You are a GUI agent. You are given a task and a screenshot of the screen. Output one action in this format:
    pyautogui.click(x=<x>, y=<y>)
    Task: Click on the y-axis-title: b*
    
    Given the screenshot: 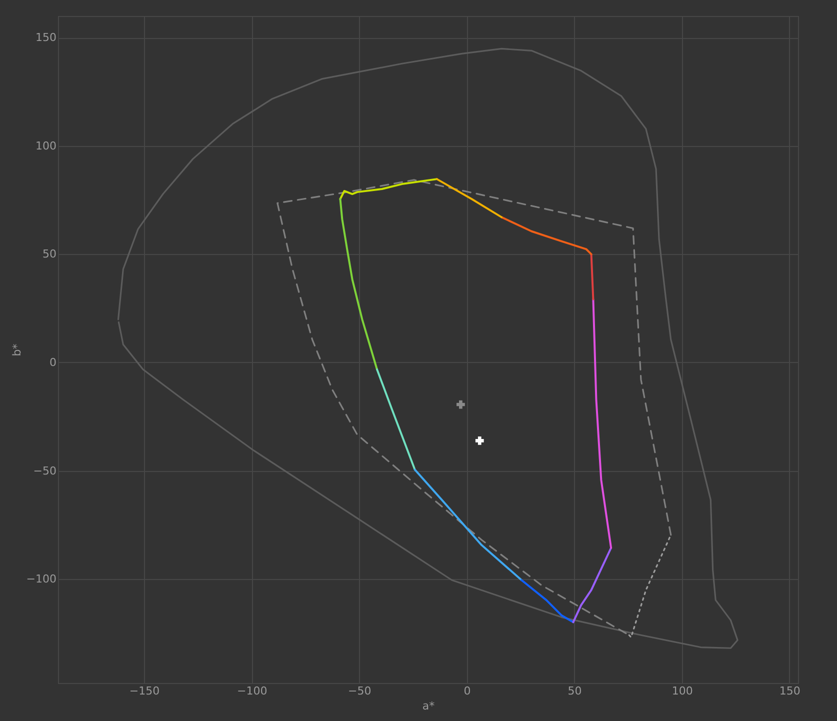 What is the action you would take?
    pyautogui.click(x=17, y=349)
    